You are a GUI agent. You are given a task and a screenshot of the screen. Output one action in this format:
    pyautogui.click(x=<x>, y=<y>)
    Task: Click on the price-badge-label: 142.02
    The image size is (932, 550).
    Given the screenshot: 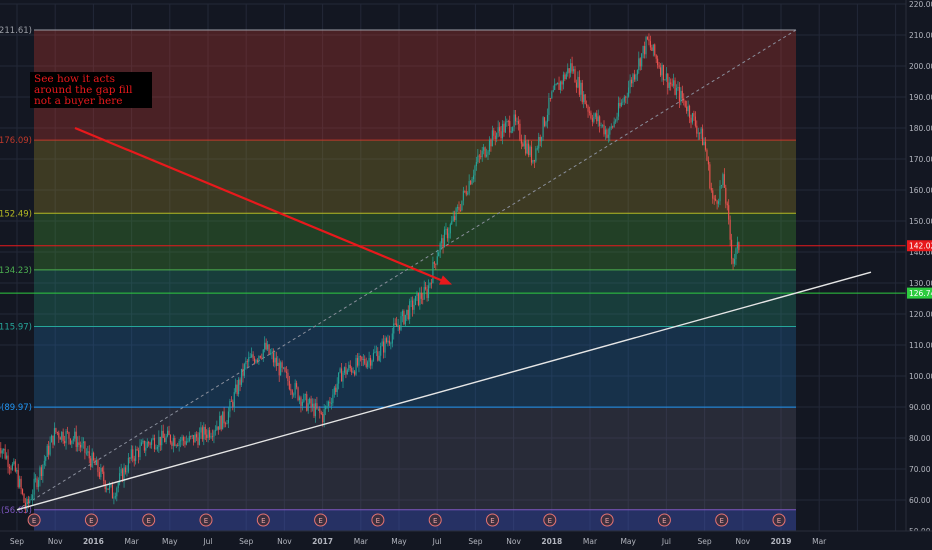 What is the action you would take?
    pyautogui.click(x=920, y=246)
    